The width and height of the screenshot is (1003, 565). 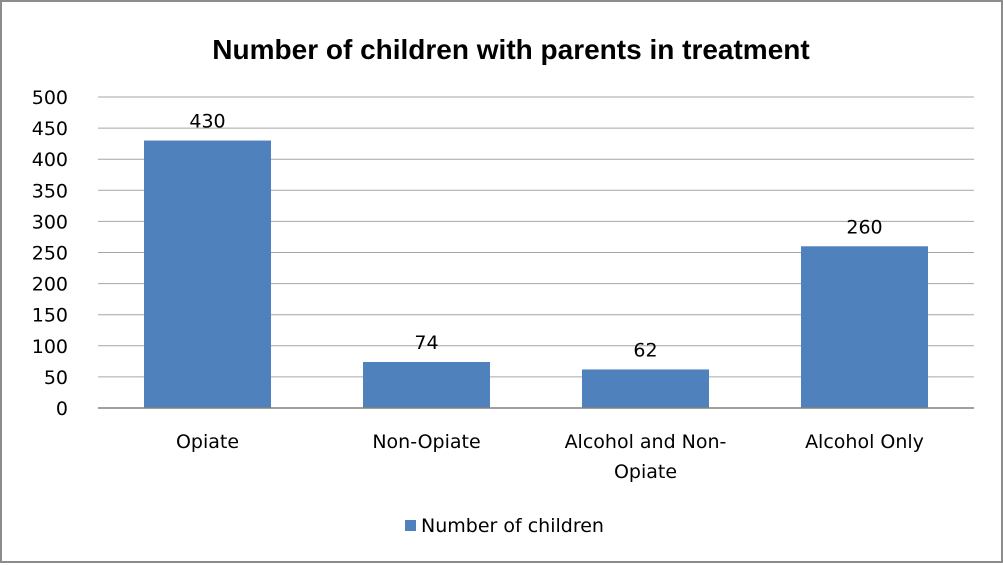 I want to click on data-label: 74, so click(x=426, y=343).